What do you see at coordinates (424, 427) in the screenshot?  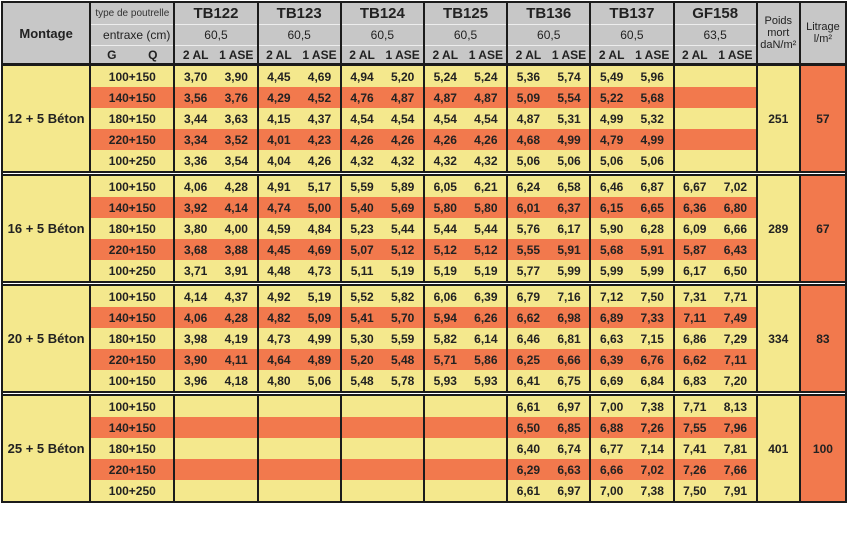 I see `data-row: 140+150 6,50 6,85 6,88 7,26 7,55 7,96` at bounding box center [424, 427].